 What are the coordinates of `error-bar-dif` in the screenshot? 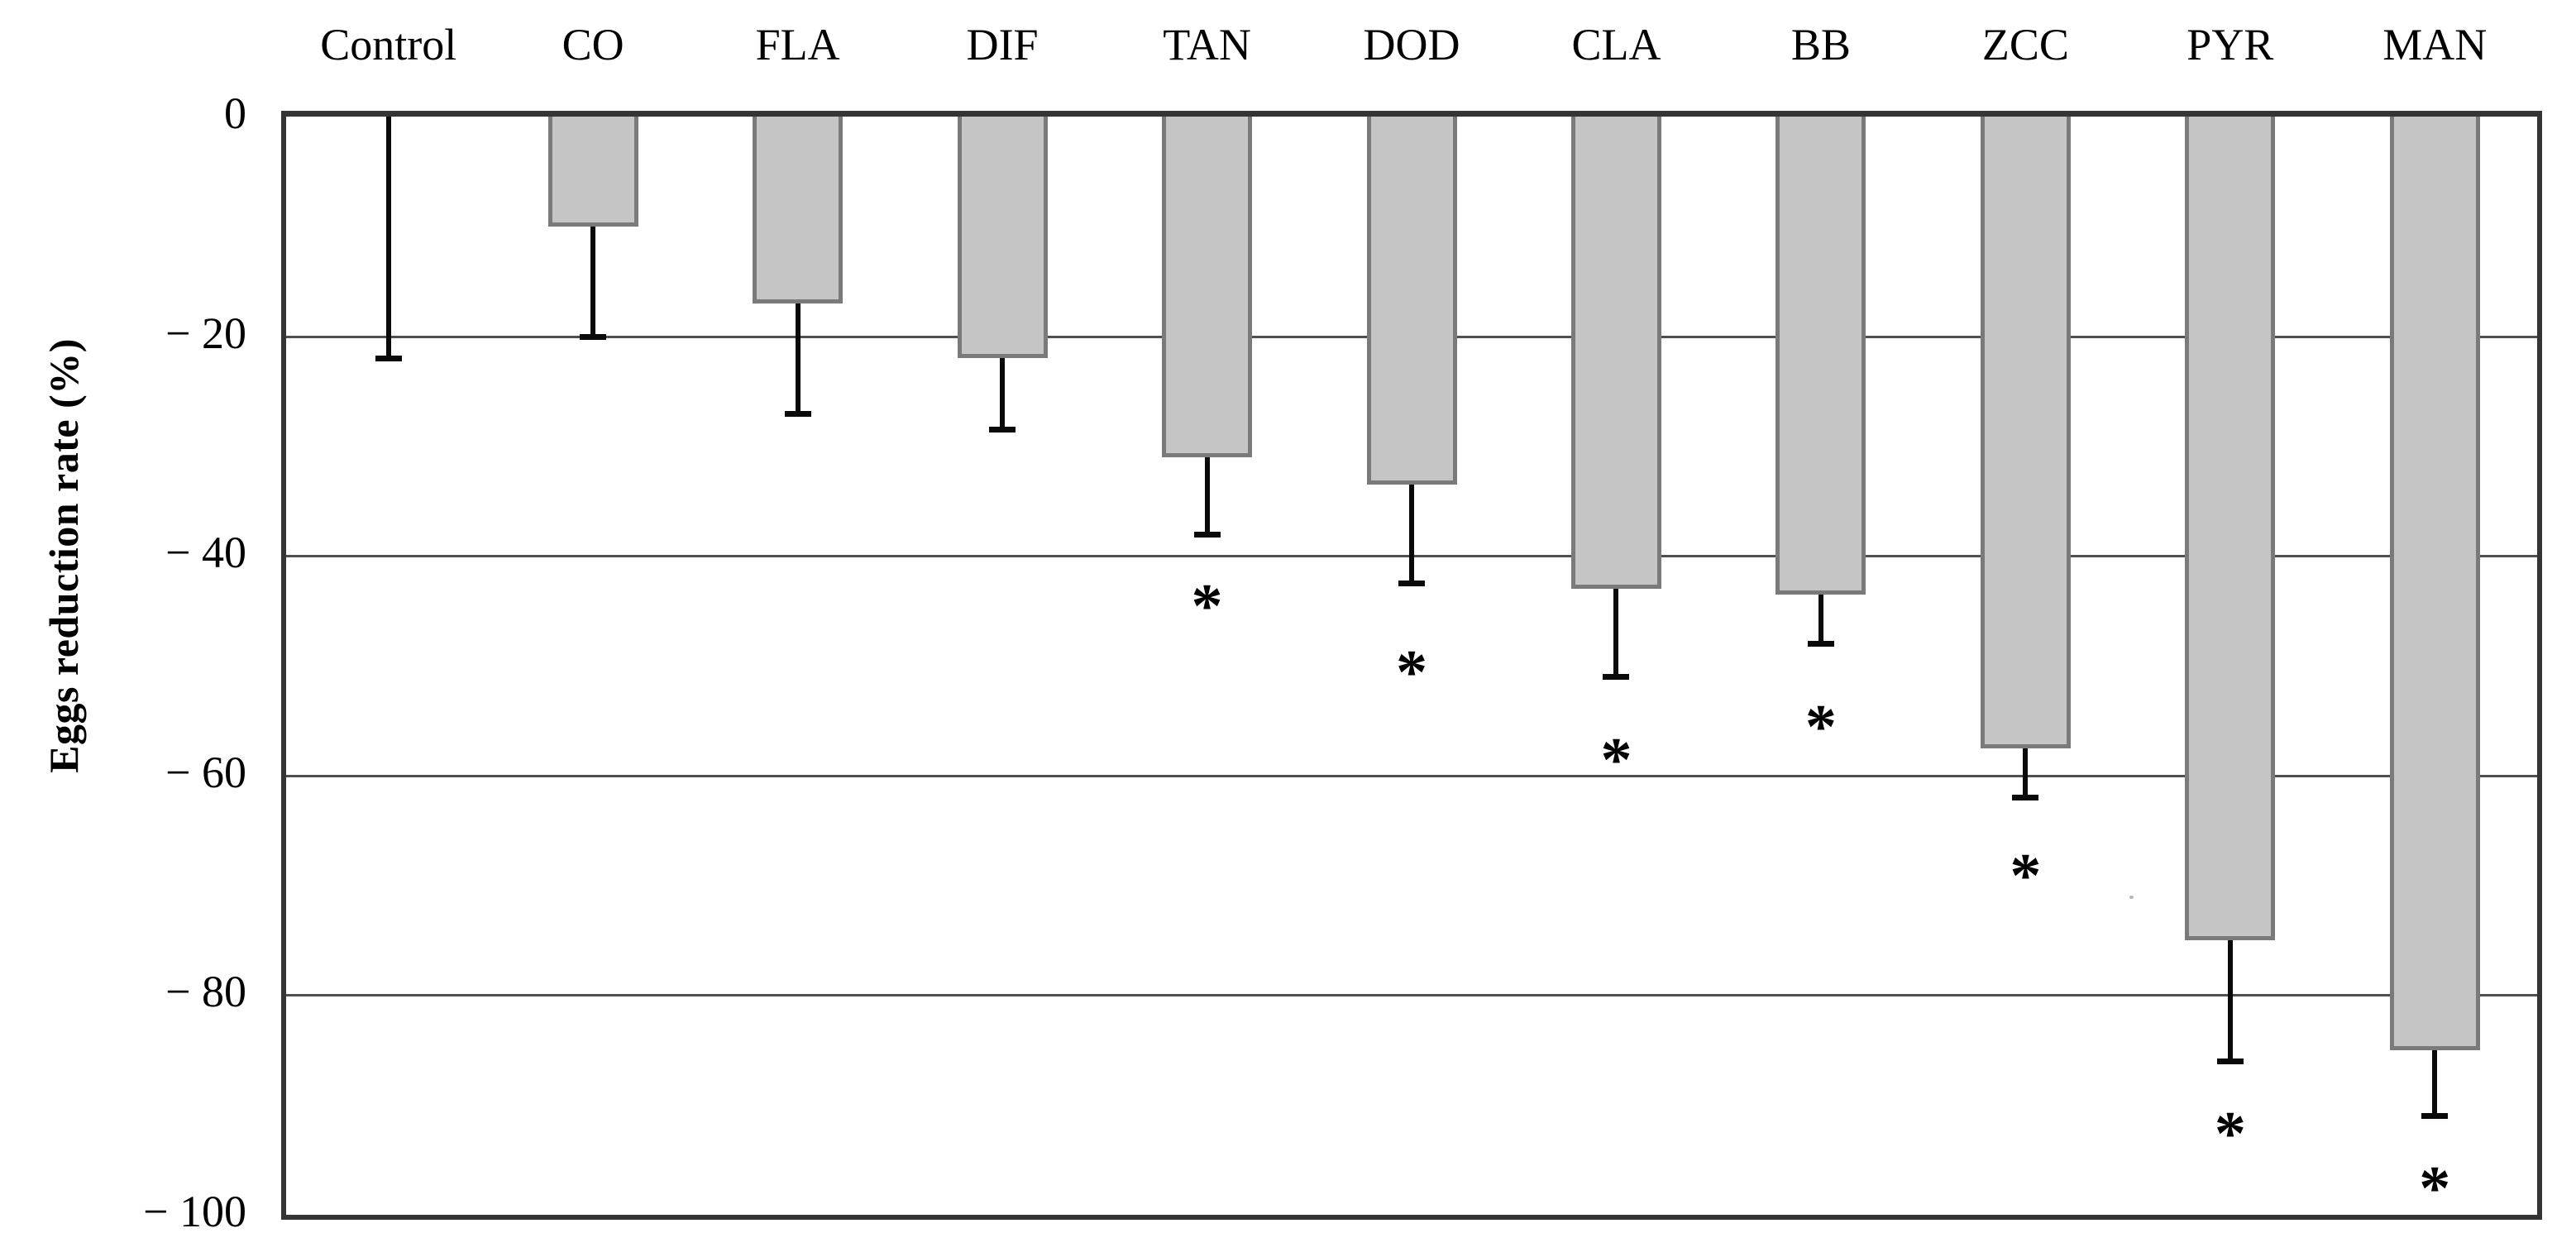 It's located at (1003, 394).